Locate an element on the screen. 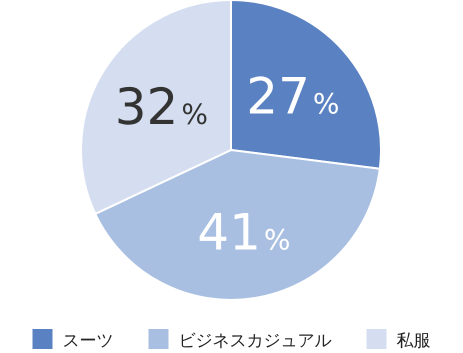 This screenshot has height=353, width=463. legend-label: スーツ is located at coordinates (88, 341).